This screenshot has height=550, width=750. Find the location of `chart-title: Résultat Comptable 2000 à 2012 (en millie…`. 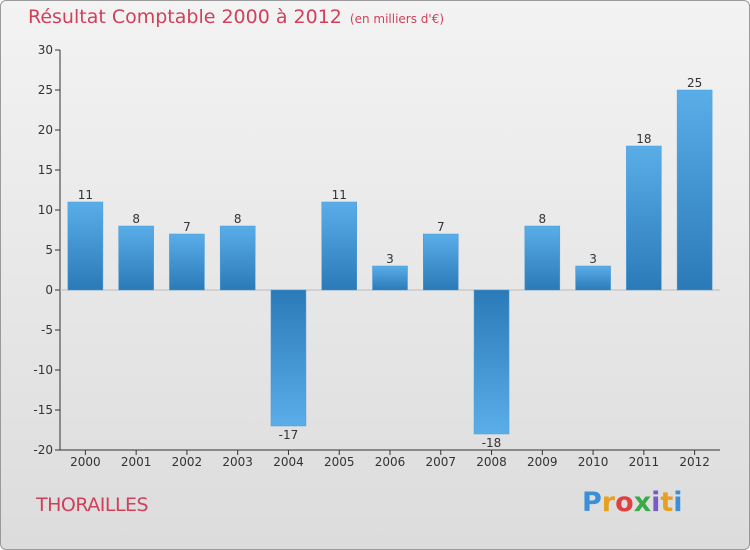

chart-title: Résultat Comptable 2000 à 2012 (en millie… is located at coordinates (236, 17).